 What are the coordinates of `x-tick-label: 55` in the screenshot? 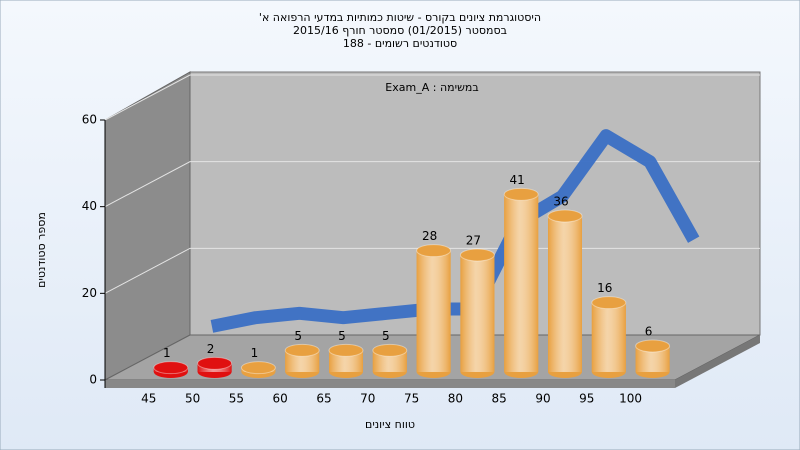 It's located at (236, 399).